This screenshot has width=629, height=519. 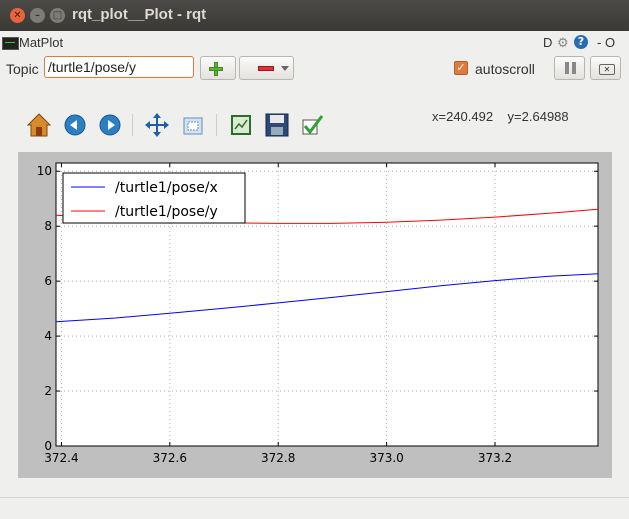 What do you see at coordinates (563, 42) in the screenshot?
I see `gear-icon: ⚙` at bounding box center [563, 42].